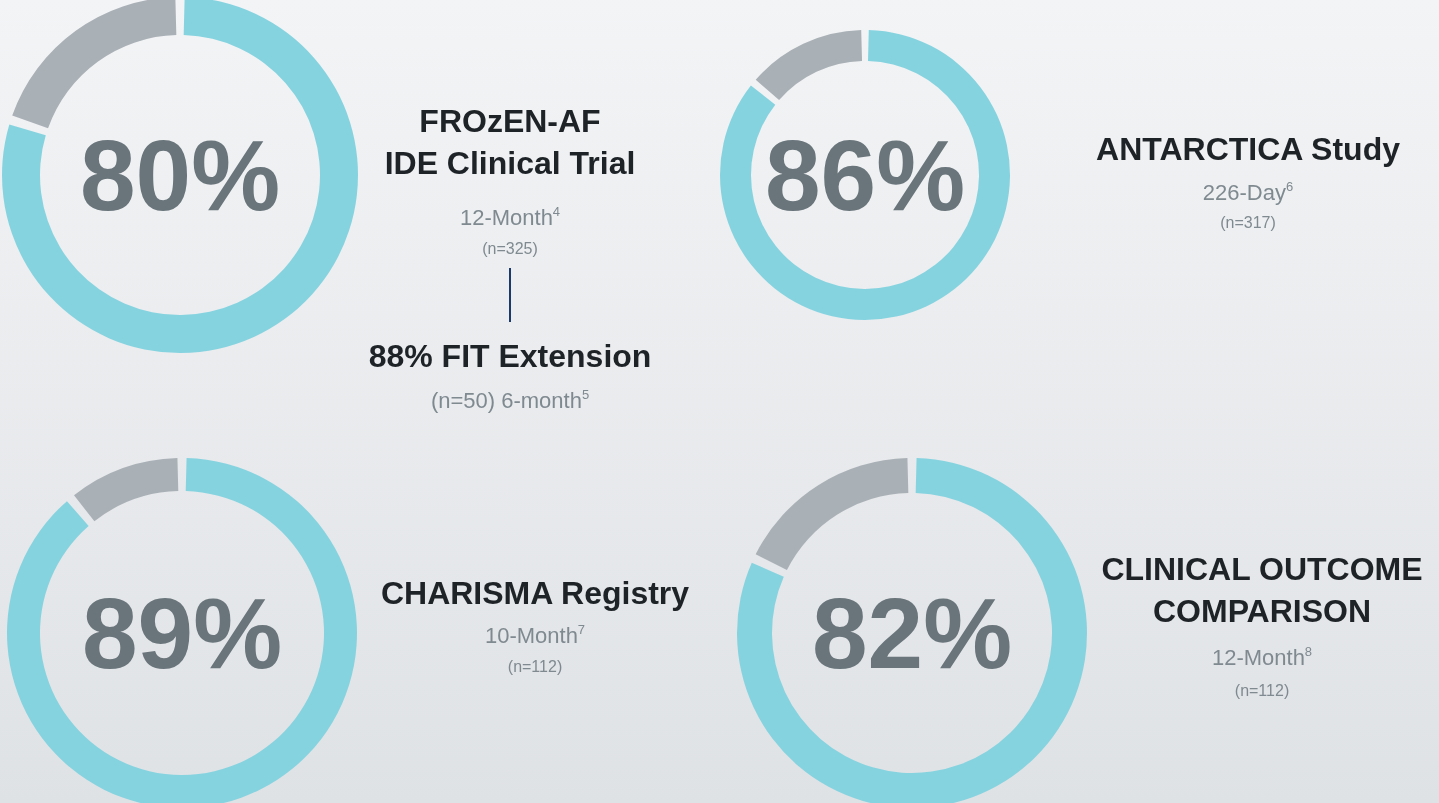 This screenshot has height=803, width=1439. Describe the element at coordinates (510, 142) in the screenshot. I see `text: FROzEN-AF IDE Clinical Trial` at that location.